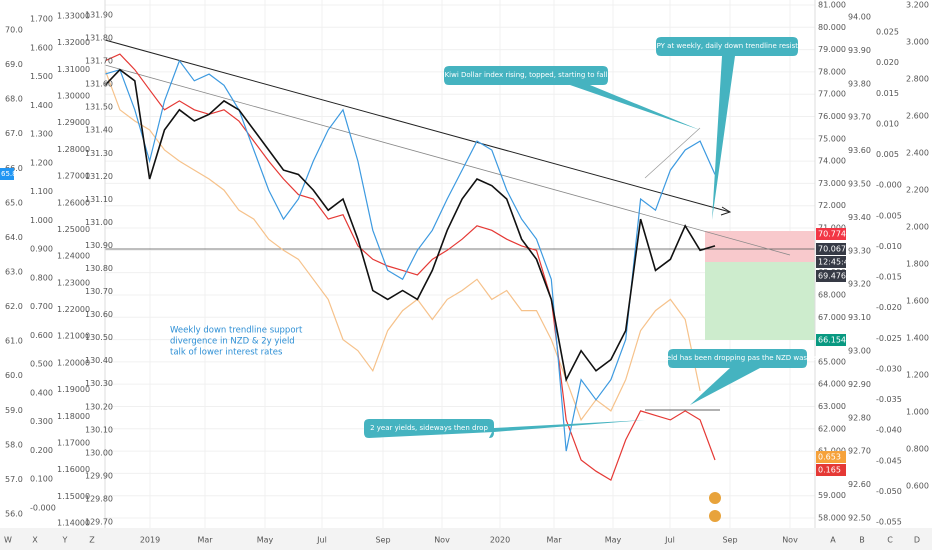  Describe the element at coordinates (859, 217) in the screenshot. I see `y-tick-label: 93.40` at that location.